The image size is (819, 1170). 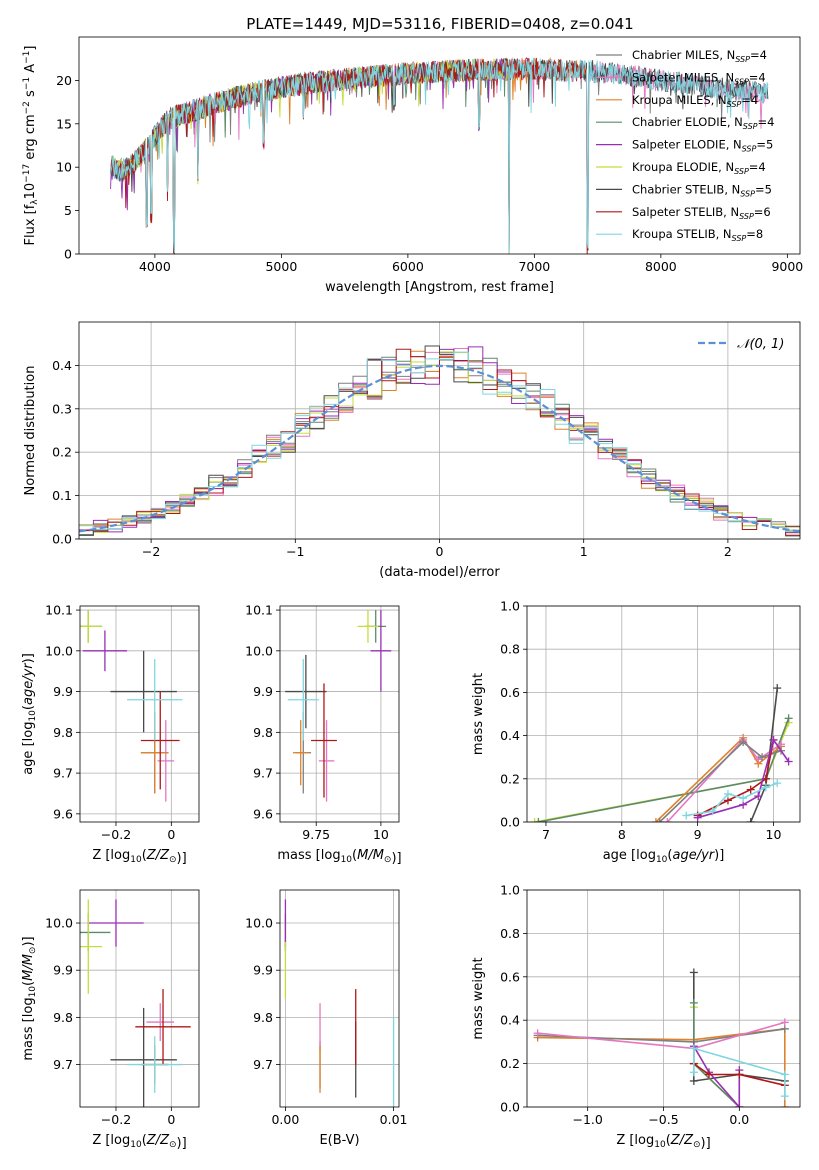 What do you see at coordinates (510, 606) in the screenshot?
I see `y-tick-label: 1.0` at bounding box center [510, 606].